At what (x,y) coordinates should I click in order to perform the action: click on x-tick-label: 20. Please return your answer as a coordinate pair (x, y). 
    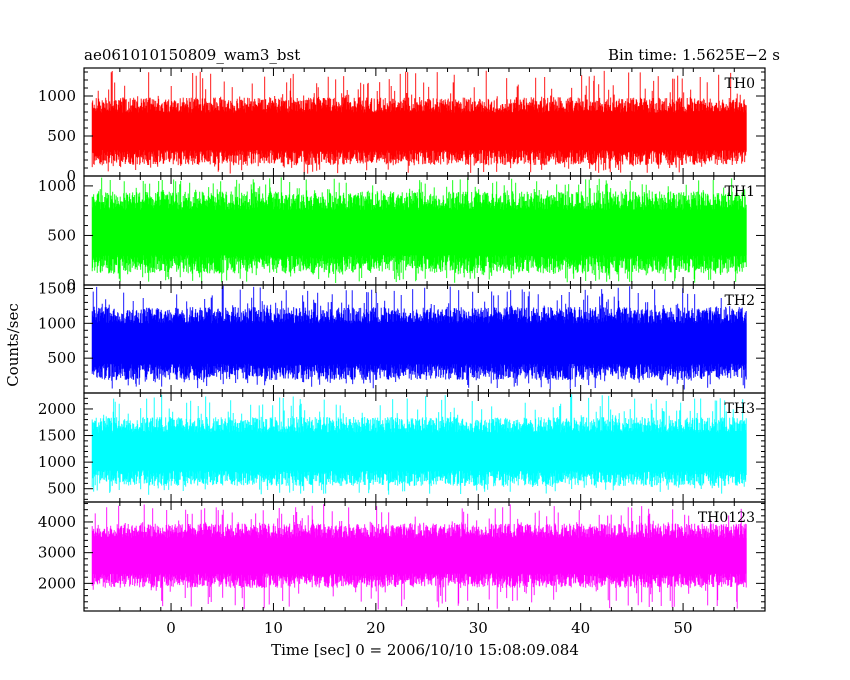
    Looking at the image, I should click on (375, 628).